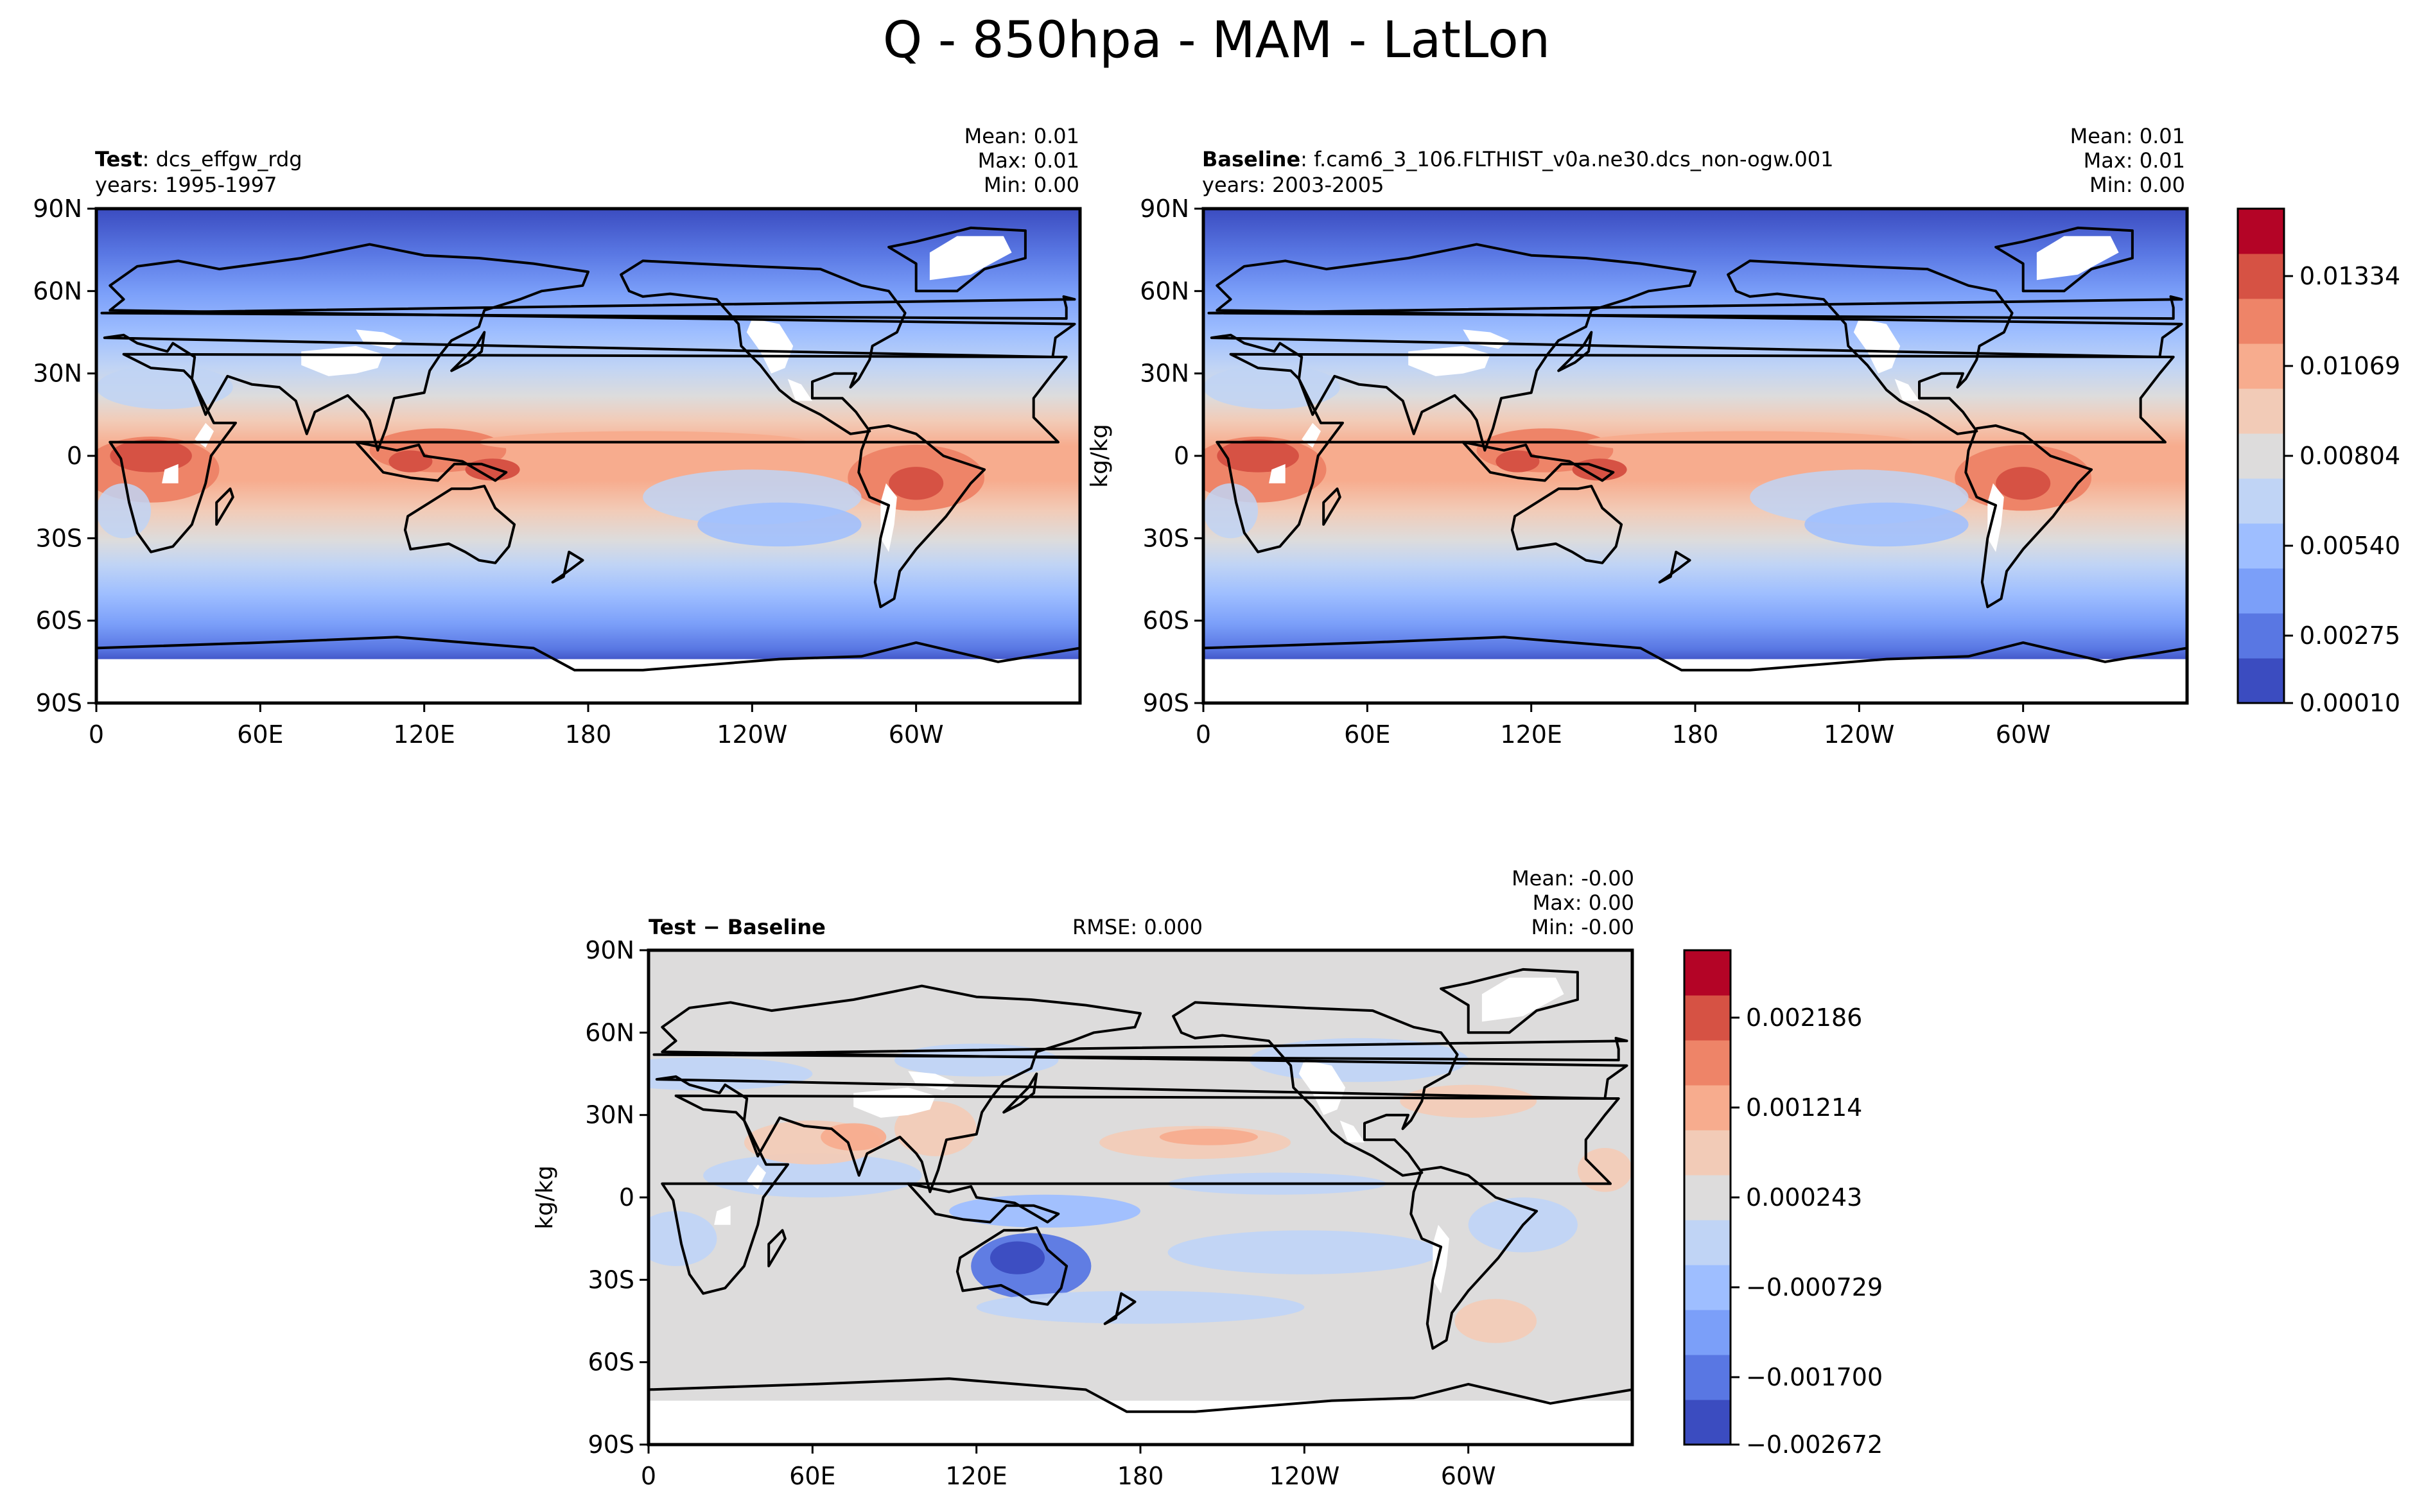  What do you see at coordinates (976, 1476) in the screenshot?
I see `diff-map-xtick-label: 120E` at bounding box center [976, 1476].